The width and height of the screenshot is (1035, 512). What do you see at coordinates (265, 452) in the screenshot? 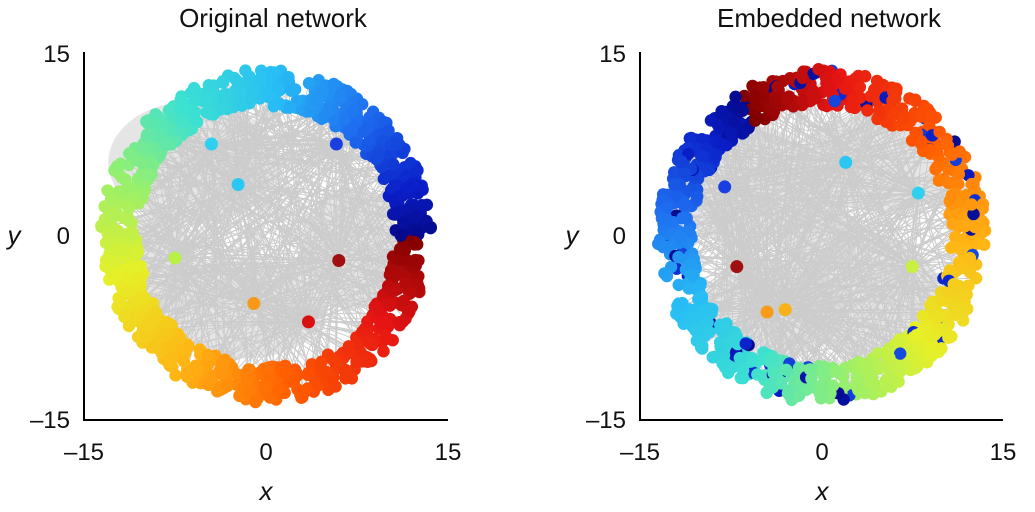
I see `x-tick-label: 0` at bounding box center [265, 452].